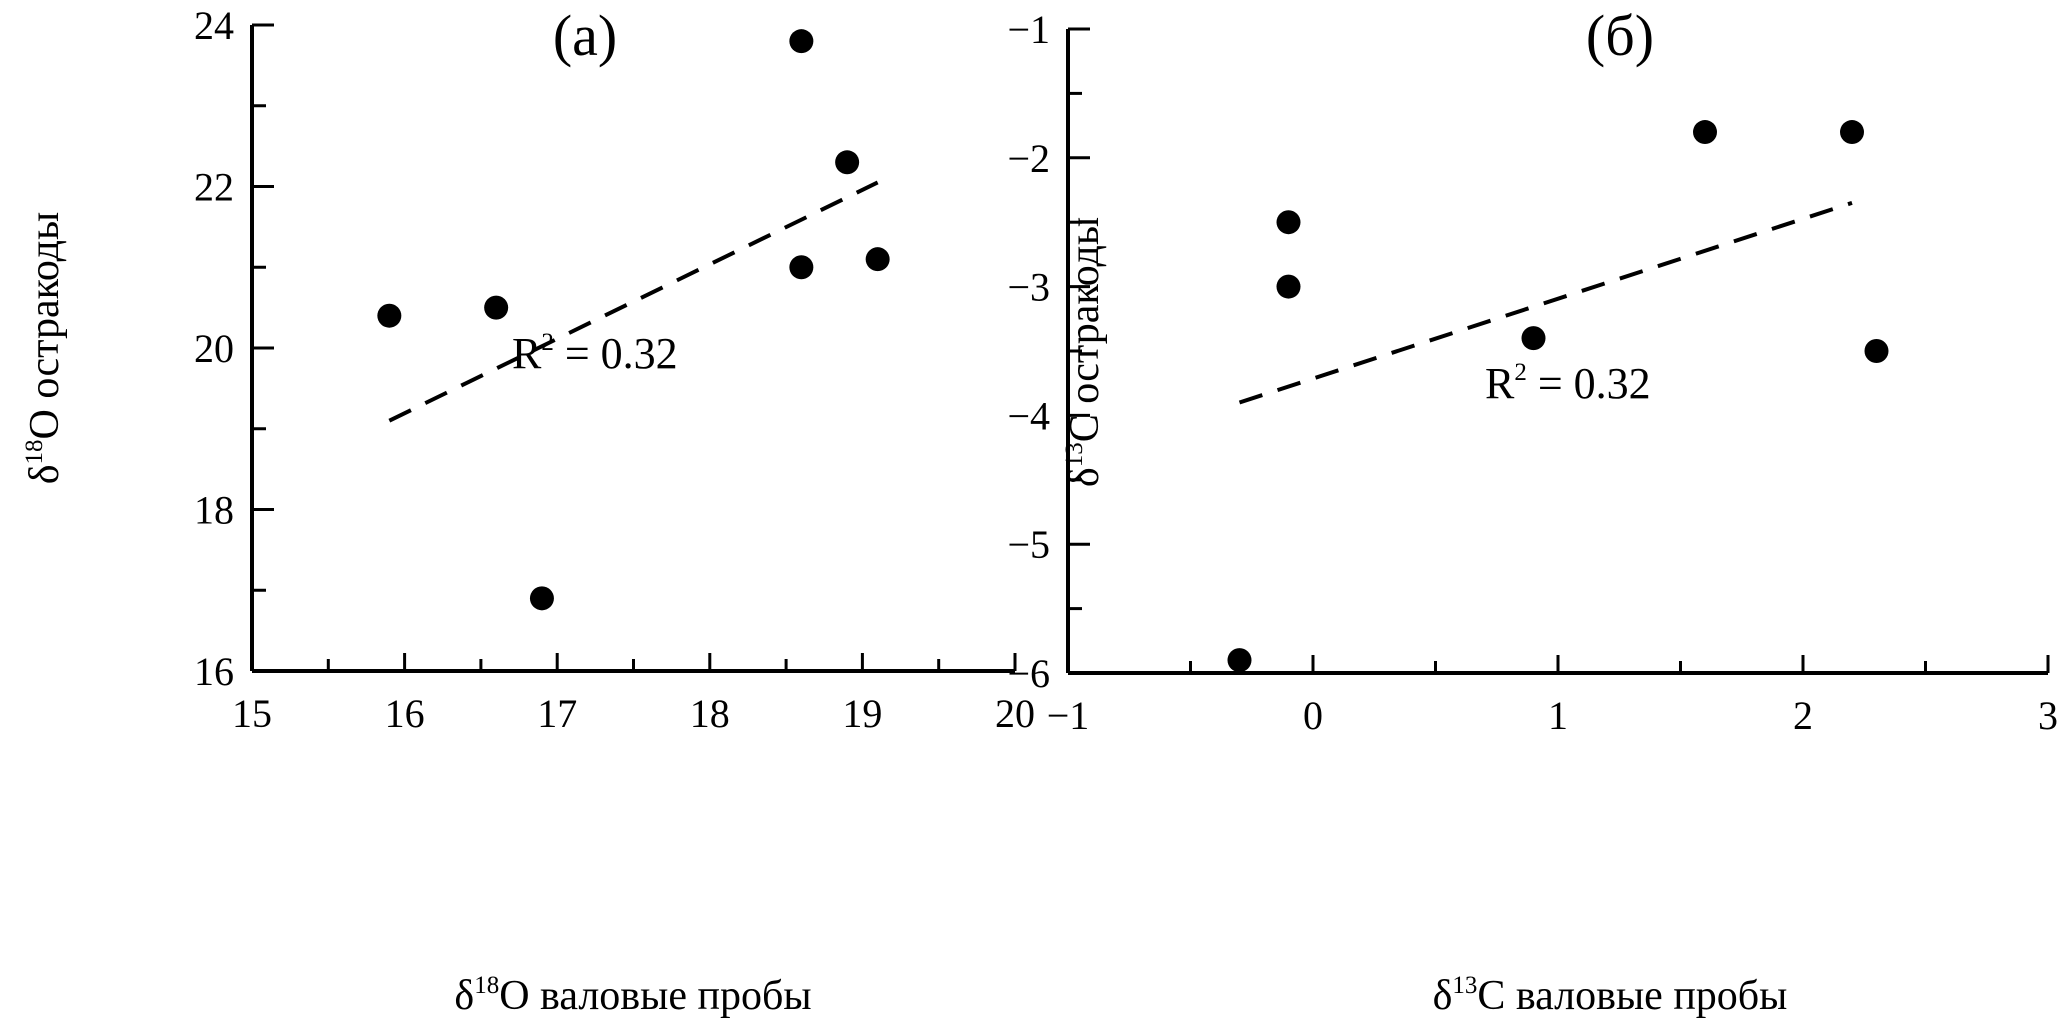 This screenshot has width=2067, height=1022. Describe the element at coordinates (405, 713) in the screenshot. I see `x-tick-label: 16` at that location.